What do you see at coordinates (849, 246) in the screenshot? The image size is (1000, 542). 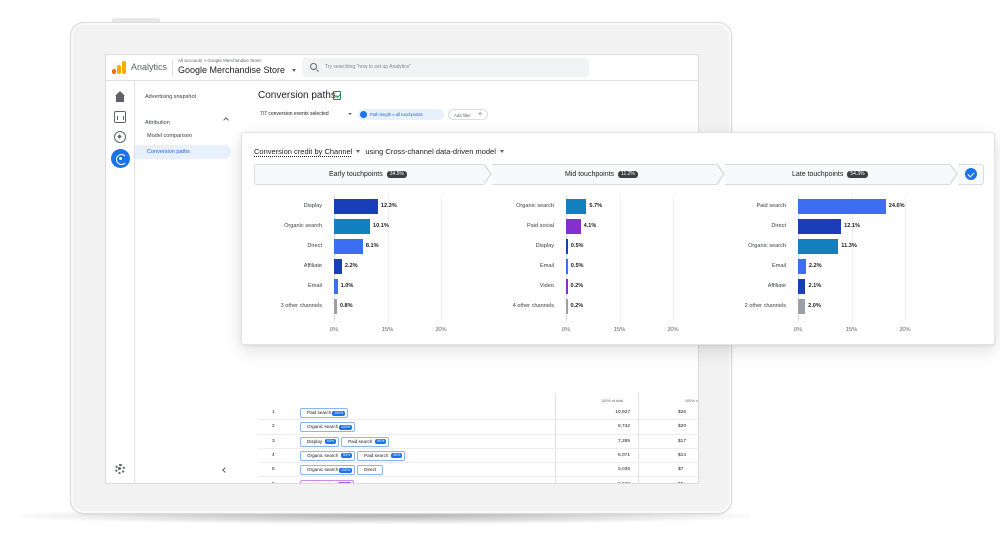 I see `bar-value-label: 11.3%` at bounding box center [849, 246].